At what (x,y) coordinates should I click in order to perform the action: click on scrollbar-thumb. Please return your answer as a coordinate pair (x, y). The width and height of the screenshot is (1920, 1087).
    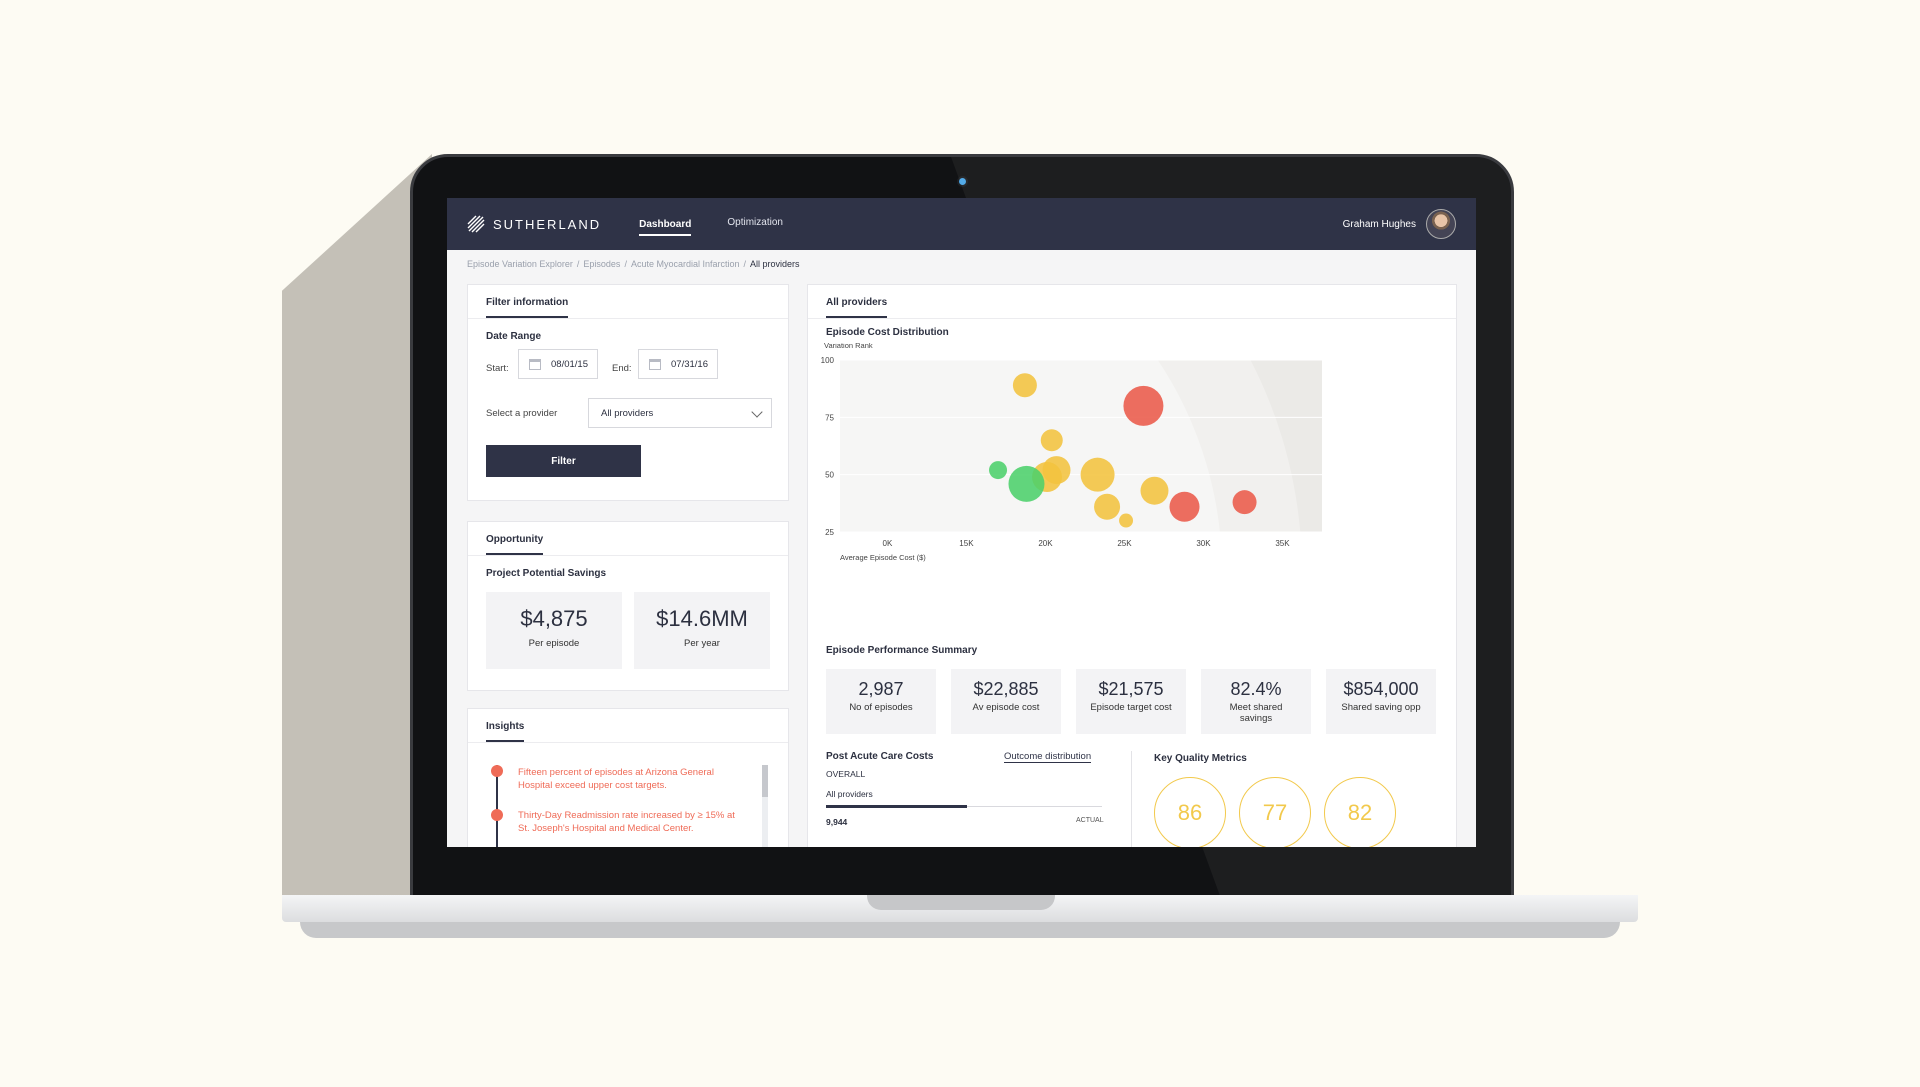
    Looking at the image, I should click on (765, 781).